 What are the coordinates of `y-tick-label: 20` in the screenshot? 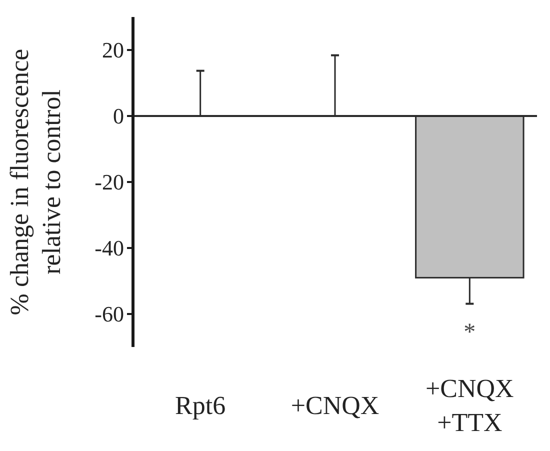 It's located at (113, 50).